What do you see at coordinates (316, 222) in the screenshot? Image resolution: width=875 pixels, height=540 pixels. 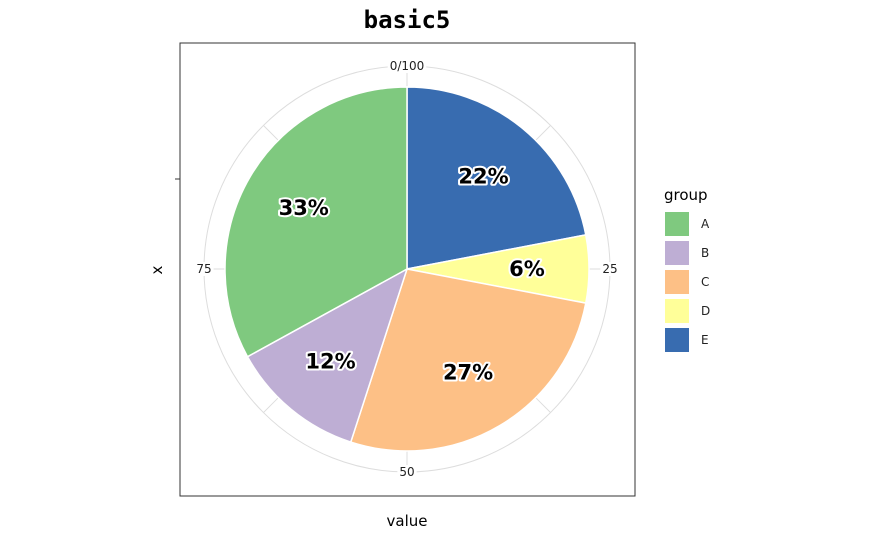 I see `pie-slice-a` at bounding box center [316, 222].